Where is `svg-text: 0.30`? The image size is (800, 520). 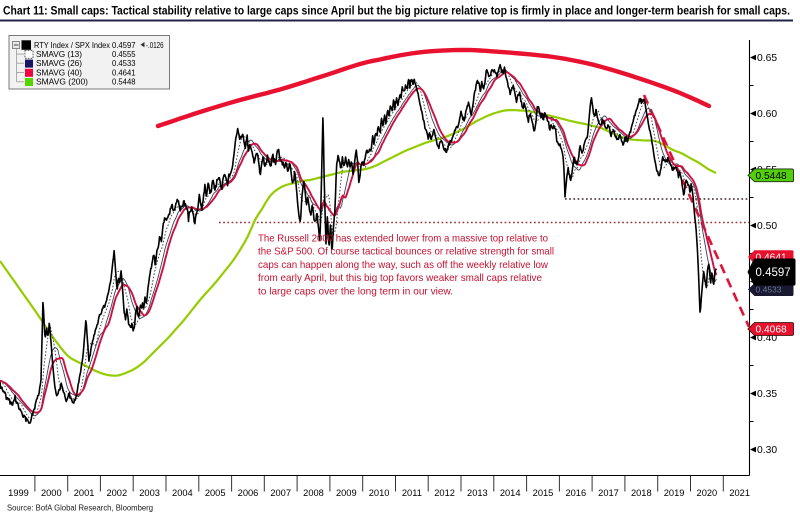 svg-text: 0.30 is located at coordinates (767, 450).